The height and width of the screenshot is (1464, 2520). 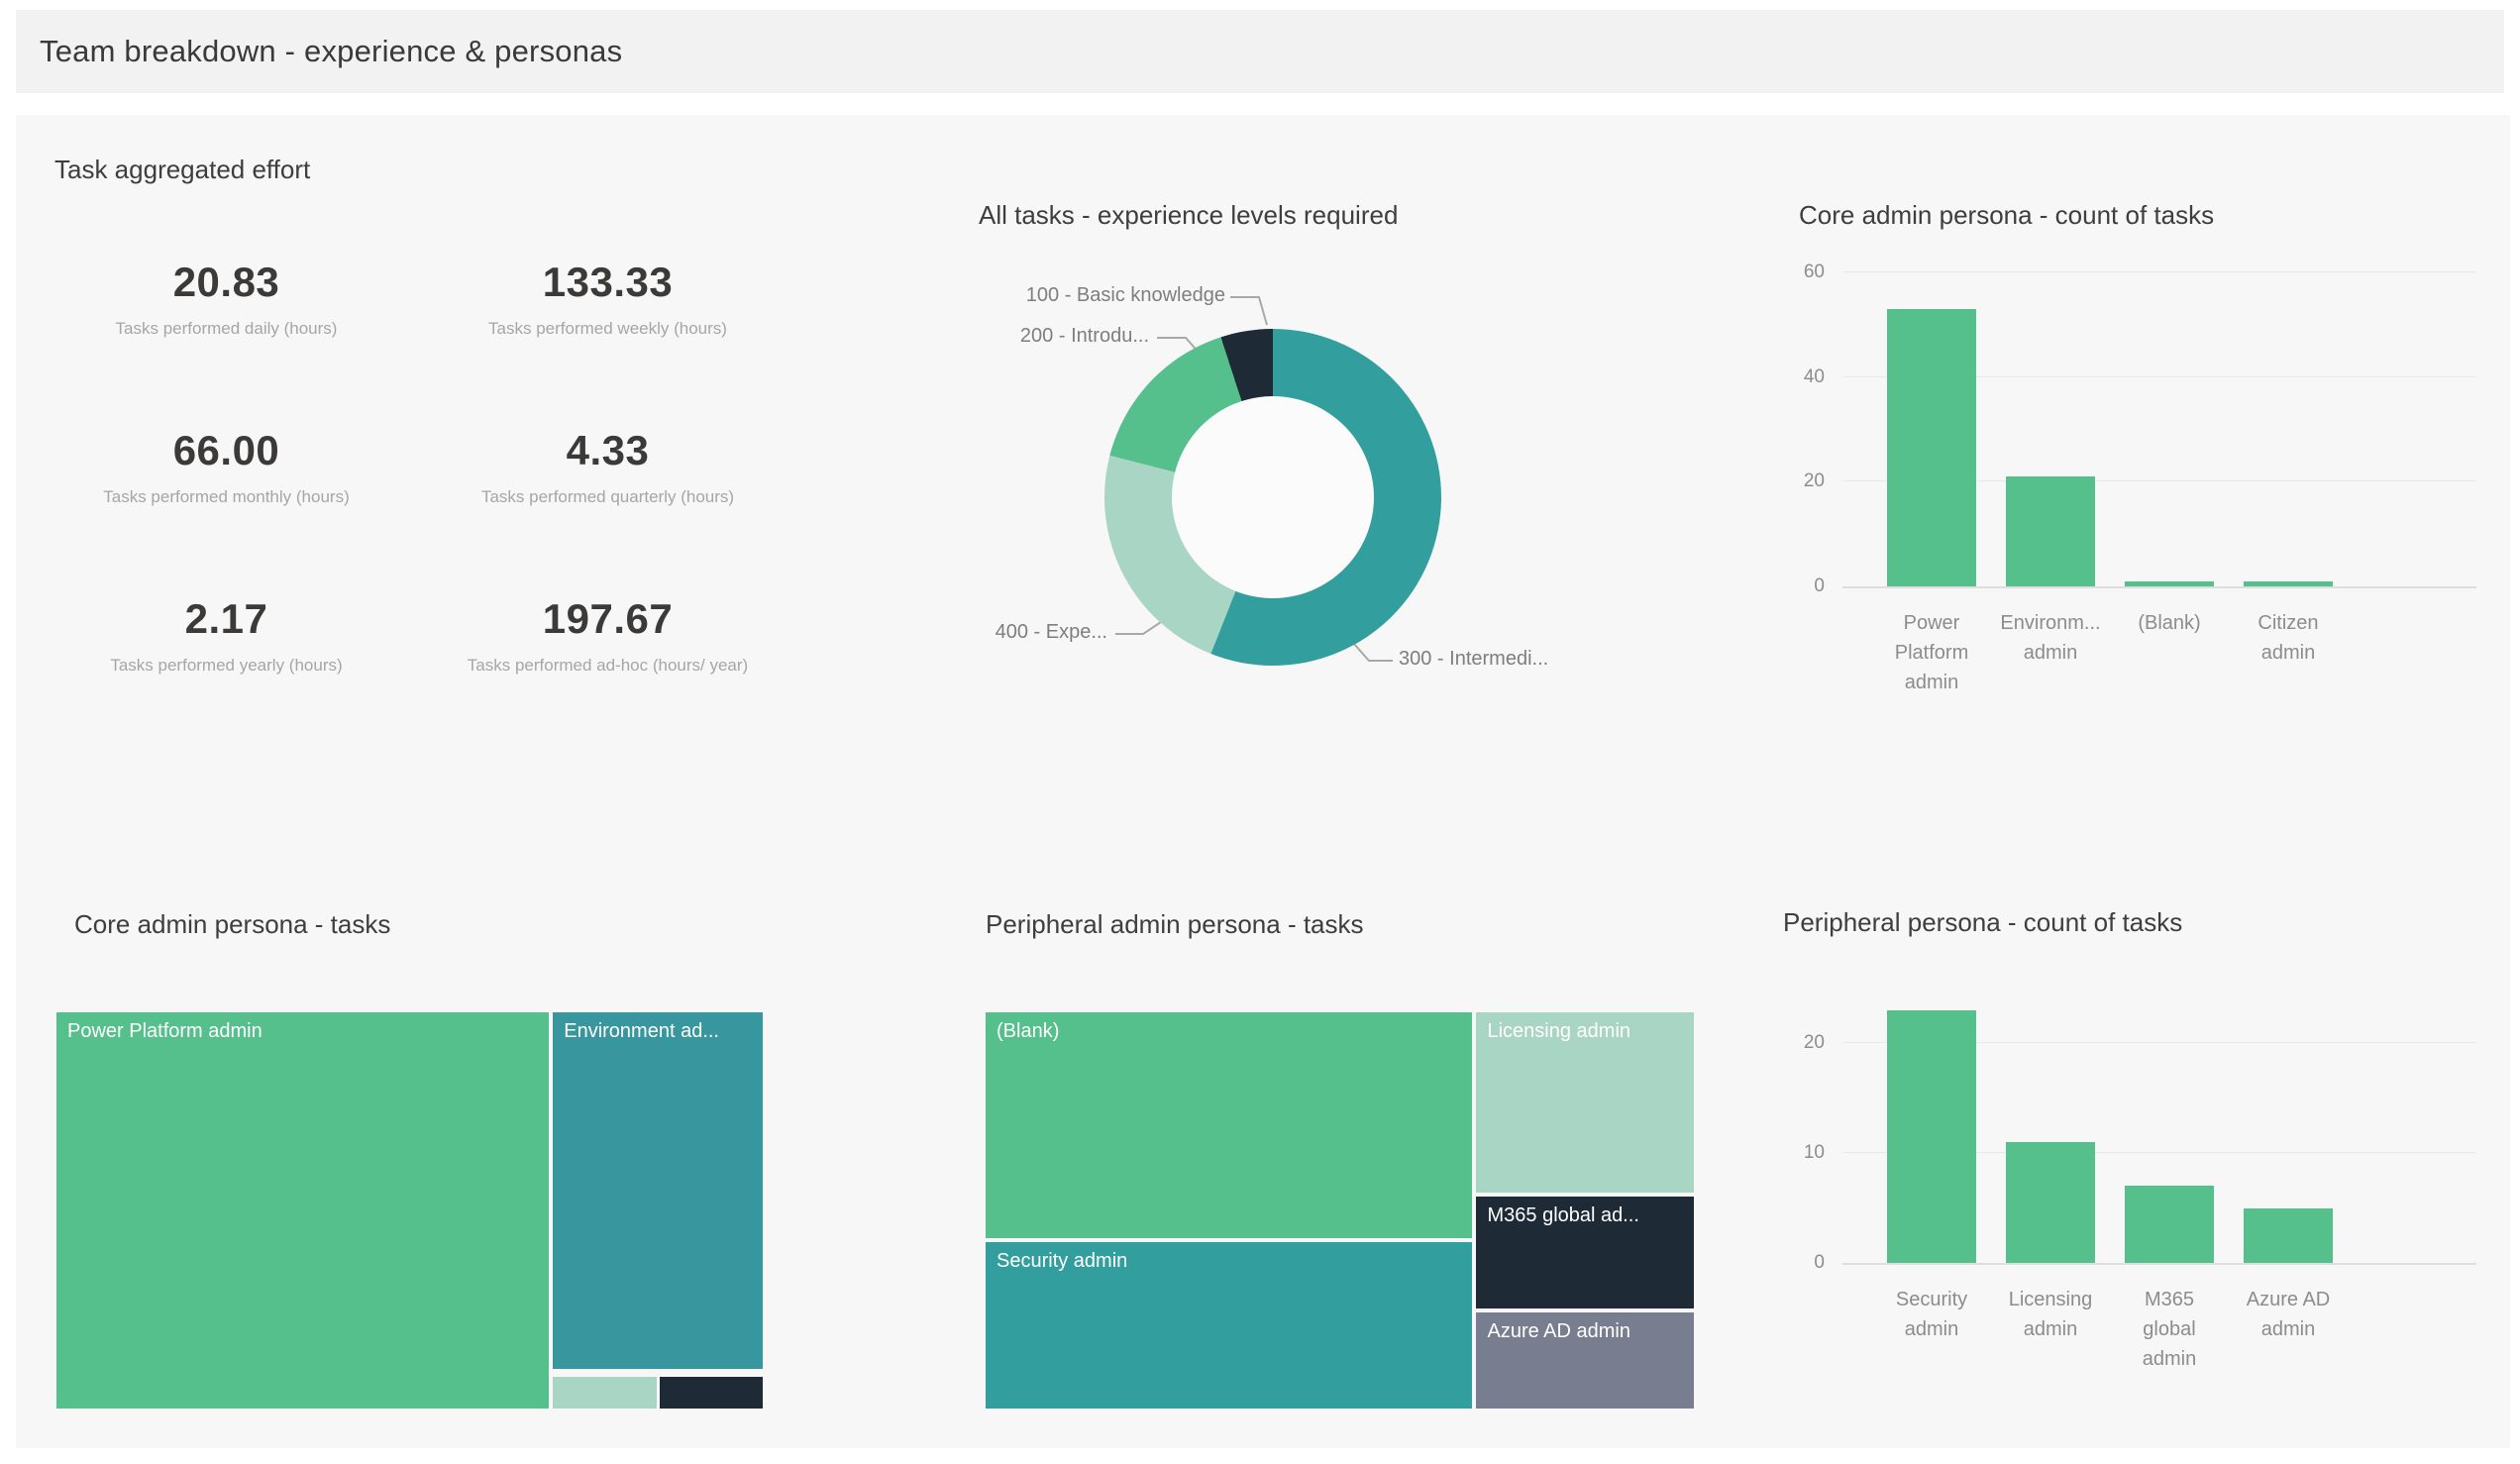 What do you see at coordinates (608, 449) in the screenshot?
I see `kpi-value: 4.33` at bounding box center [608, 449].